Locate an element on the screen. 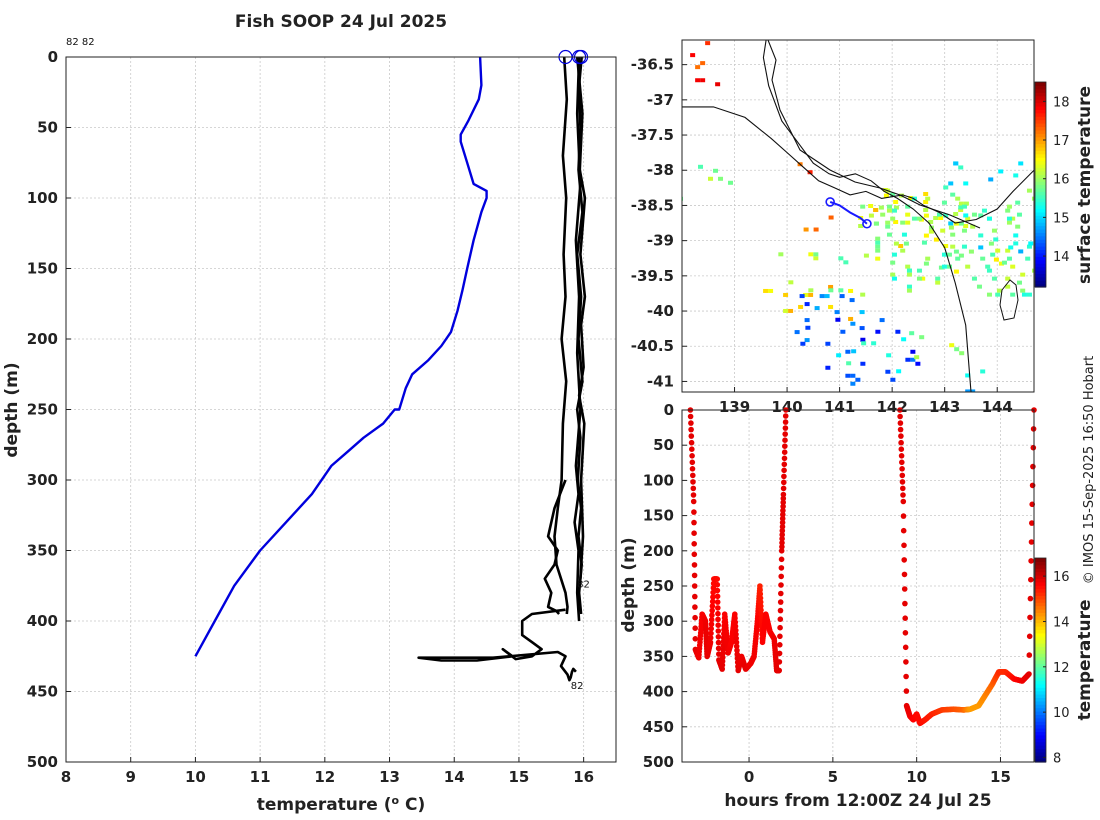  x-tick-label: 11 is located at coordinates (260, 777).